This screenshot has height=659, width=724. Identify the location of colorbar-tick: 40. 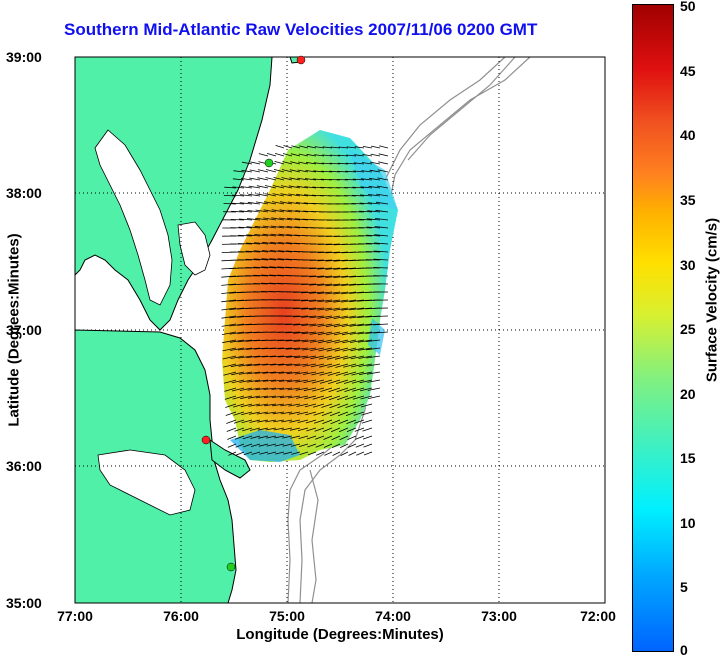
(688, 135).